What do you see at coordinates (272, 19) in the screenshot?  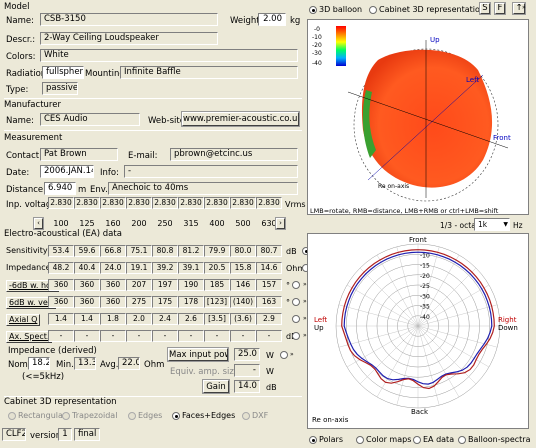 I see `weight-field: 2.00` at bounding box center [272, 19].